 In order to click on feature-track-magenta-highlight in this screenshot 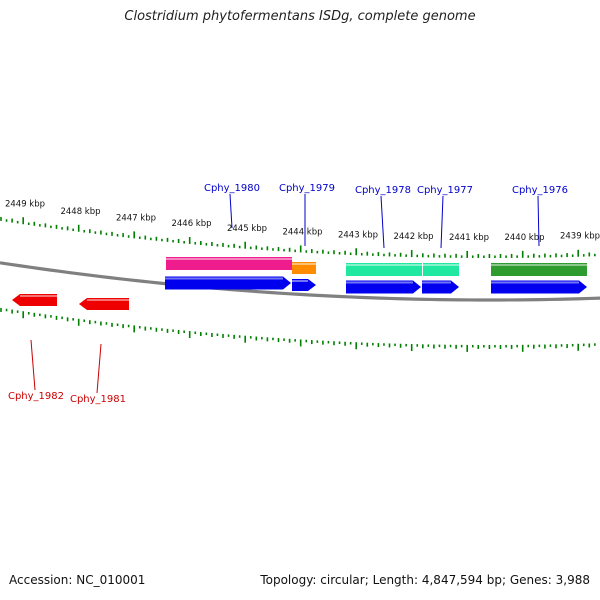, I will do `click(229, 259)`.